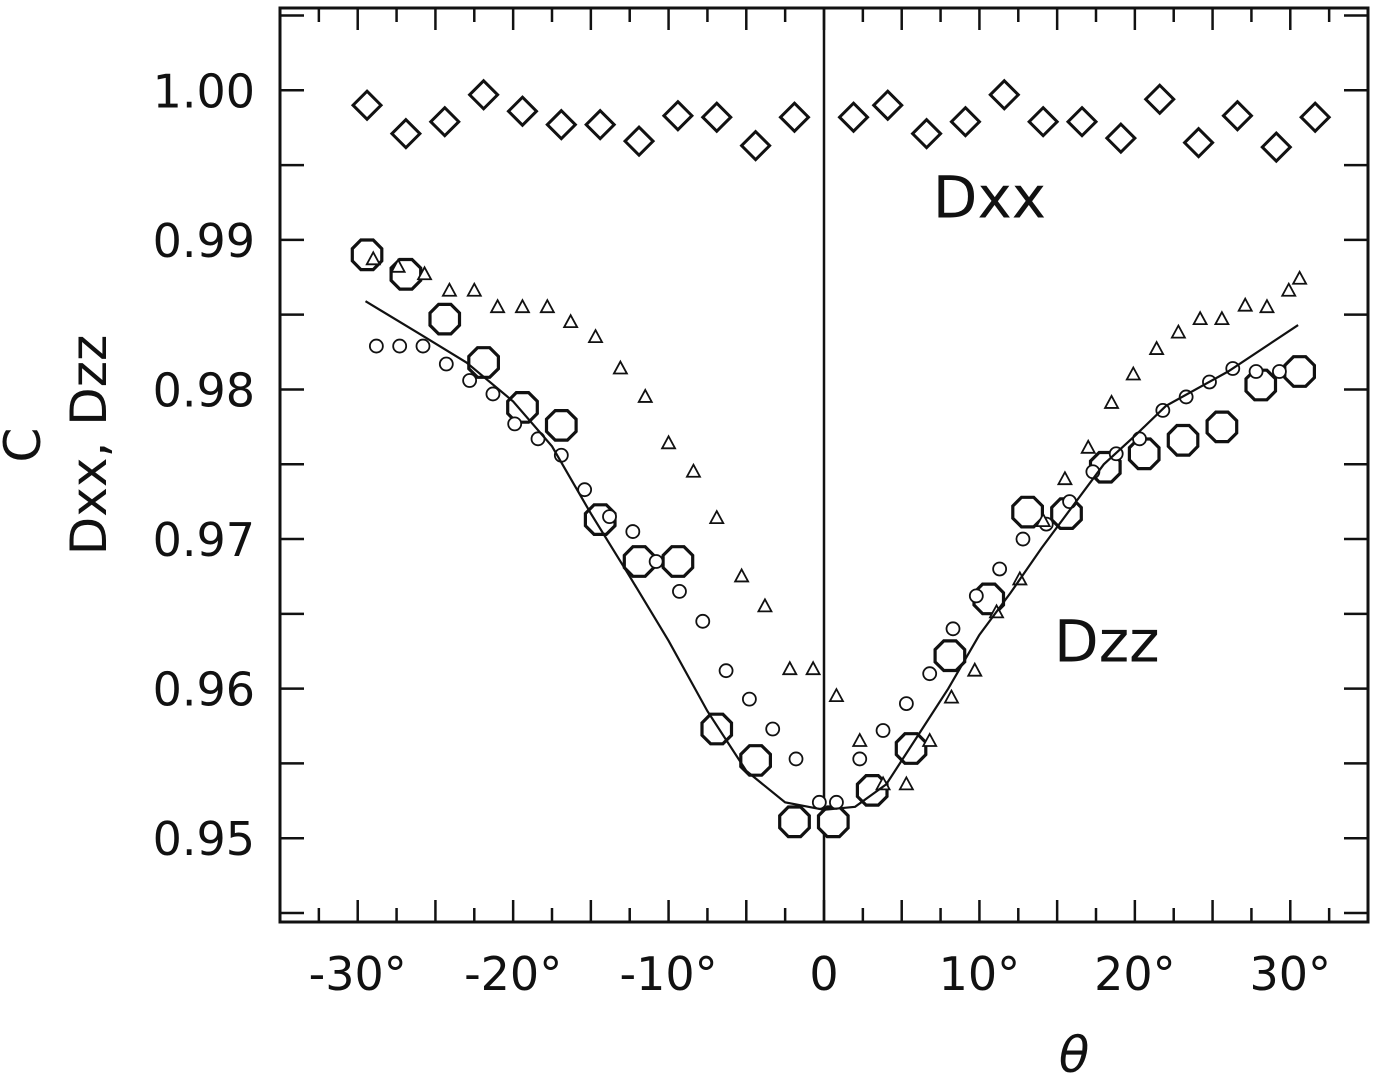  Describe the element at coordinates (89, 445) in the screenshot. I see `y-axis-title-line: Dxx, Dzz` at that location.